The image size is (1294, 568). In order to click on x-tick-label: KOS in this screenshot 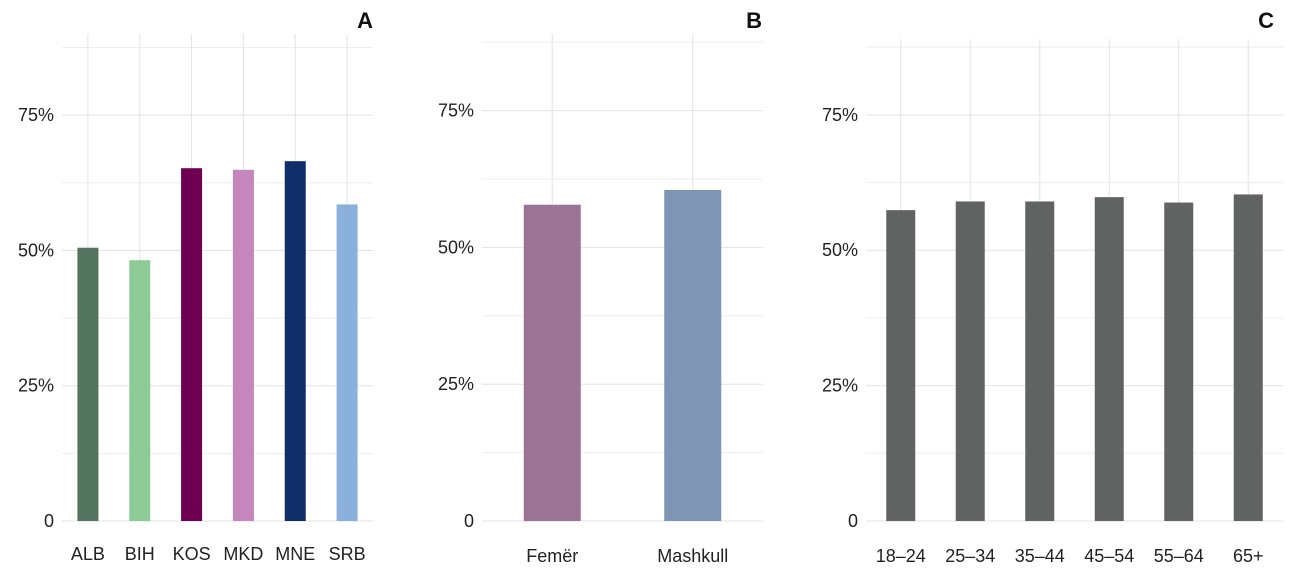, I will do `click(192, 554)`.